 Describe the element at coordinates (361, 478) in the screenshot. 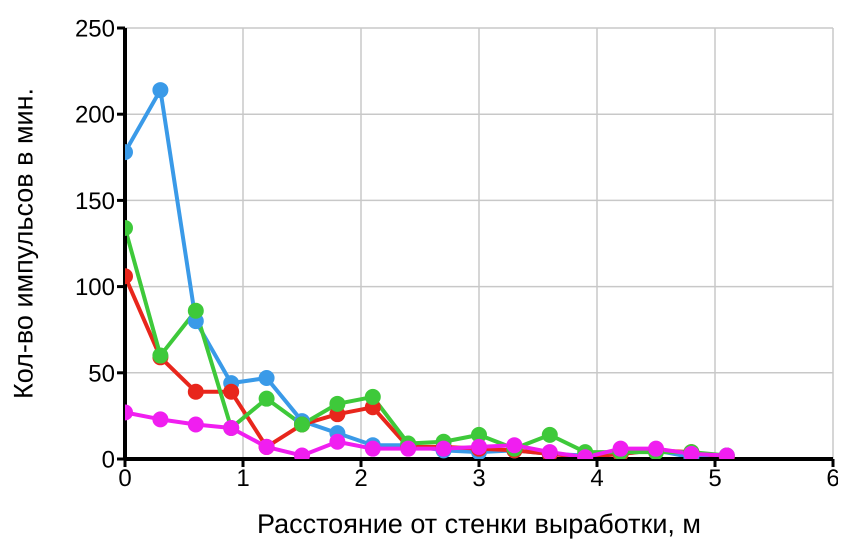

I see `x-tick-label: 2` at that location.